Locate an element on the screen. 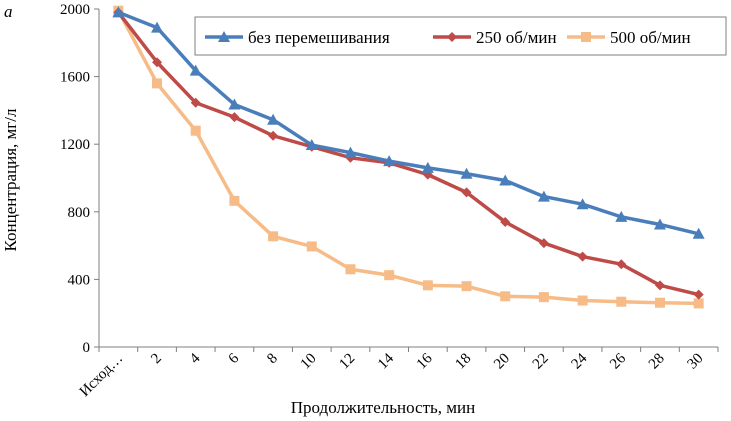 This screenshot has width=731, height=421. x-tick-label: 14 is located at coordinates (386, 361).